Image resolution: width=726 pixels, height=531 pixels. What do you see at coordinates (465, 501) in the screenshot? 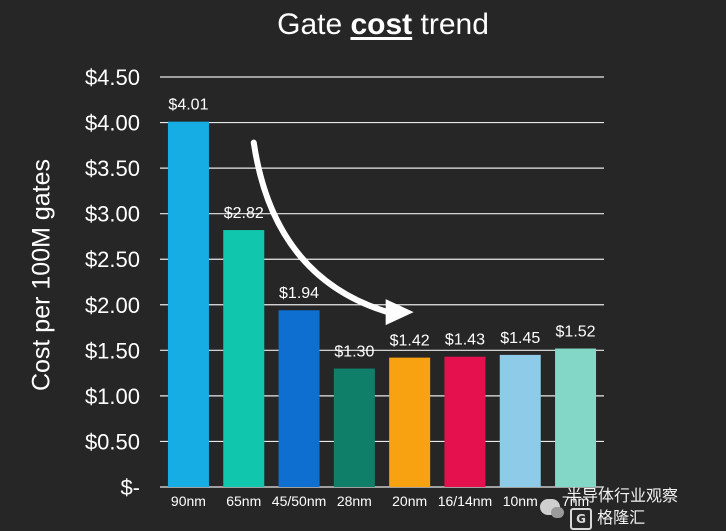
I see `x-tick-label: 16/14nm` at bounding box center [465, 501].